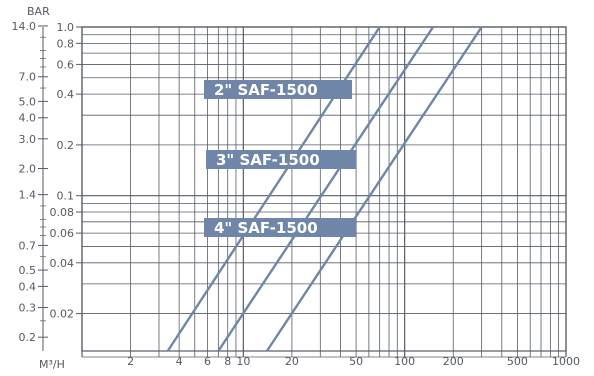  I want to click on y-tick-label: 0.04, so click(62, 263).